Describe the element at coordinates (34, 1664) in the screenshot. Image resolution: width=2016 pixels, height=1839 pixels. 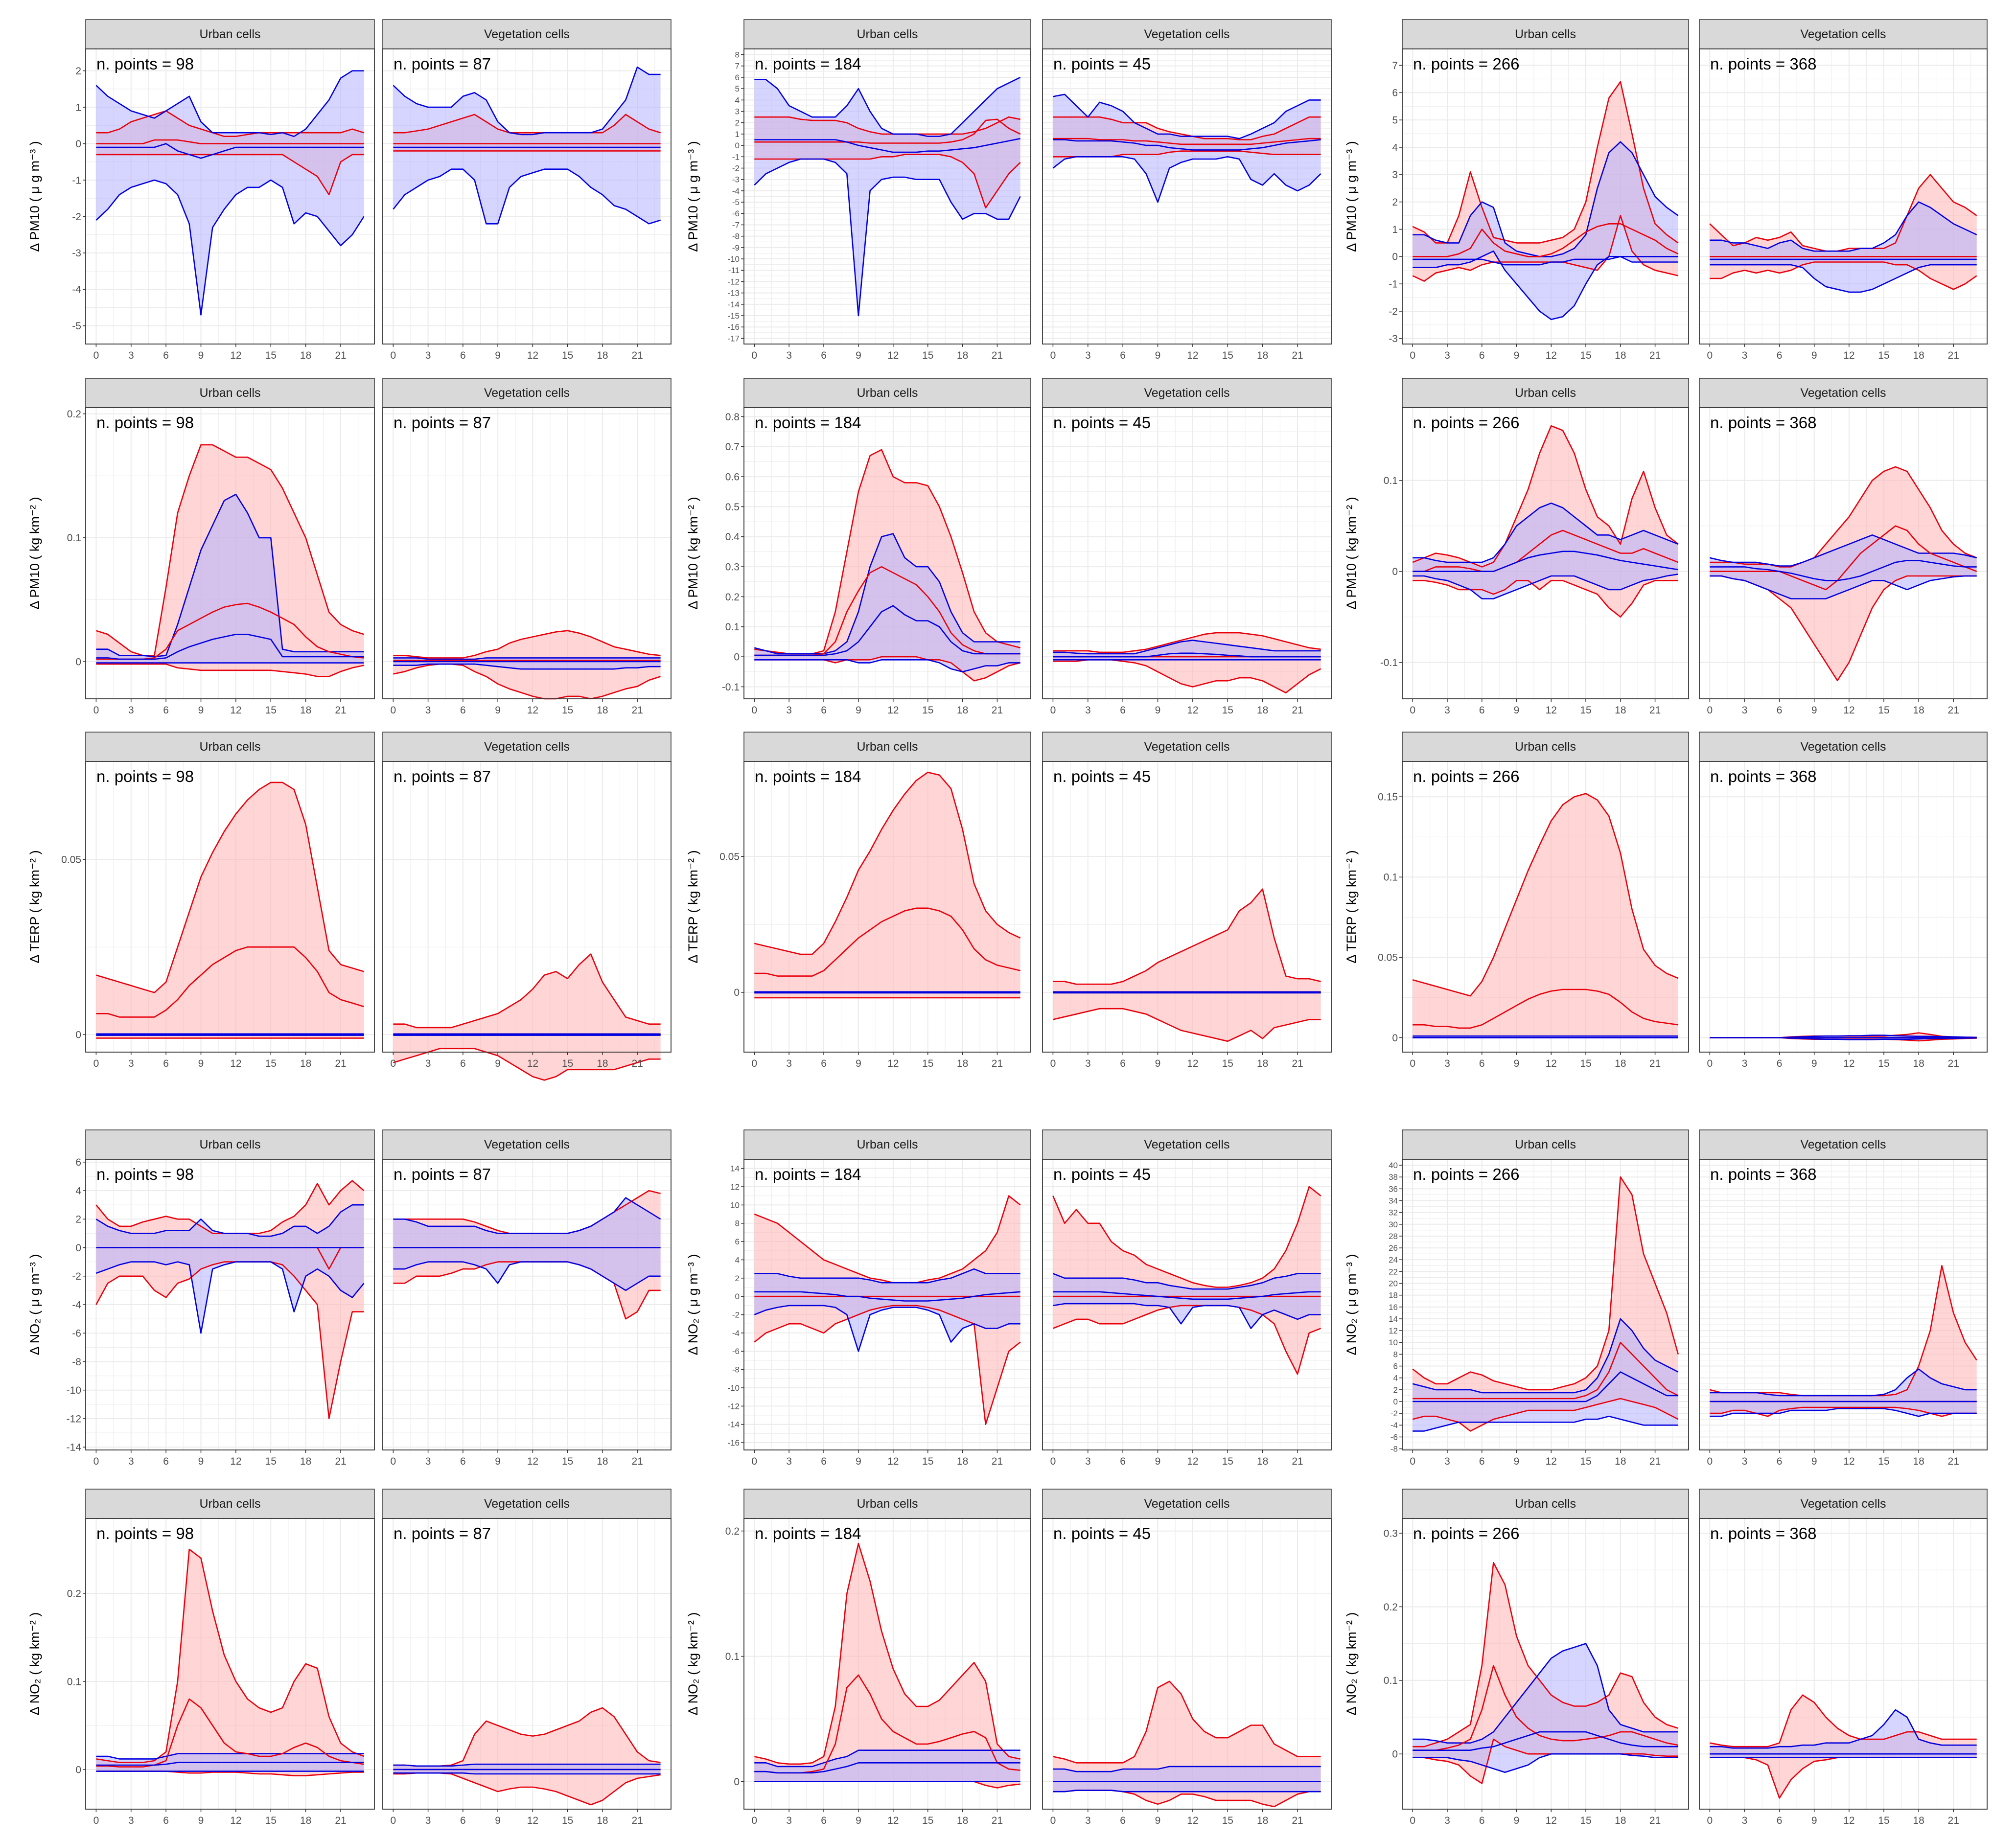
I see `y-axis-label: Δ NO₂ ( kg km⁻² )` at that location.